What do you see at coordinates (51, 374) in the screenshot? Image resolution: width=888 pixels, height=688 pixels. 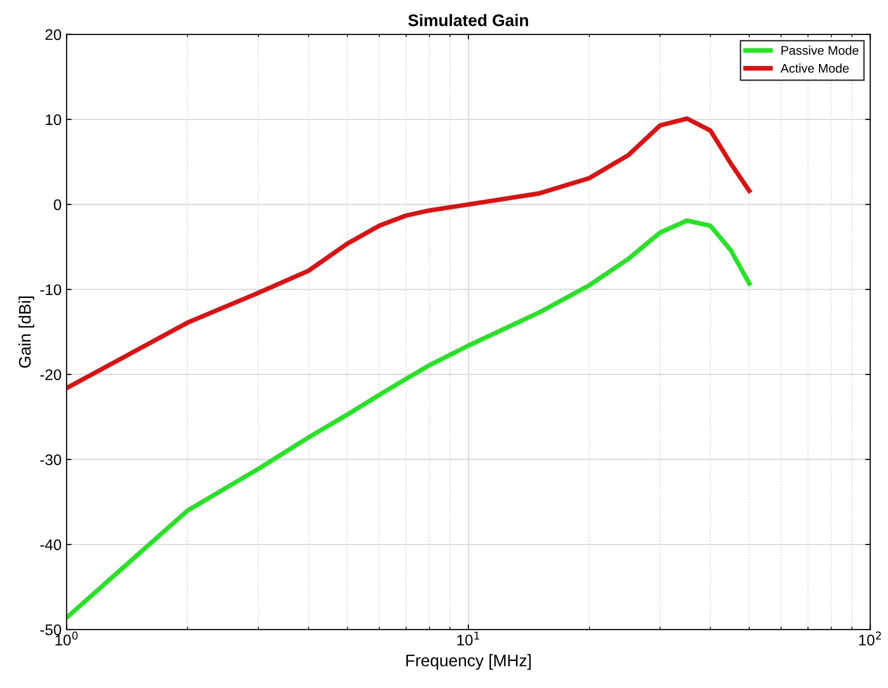 I see `y-tick-label: -20` at bounding box center [51, 374].